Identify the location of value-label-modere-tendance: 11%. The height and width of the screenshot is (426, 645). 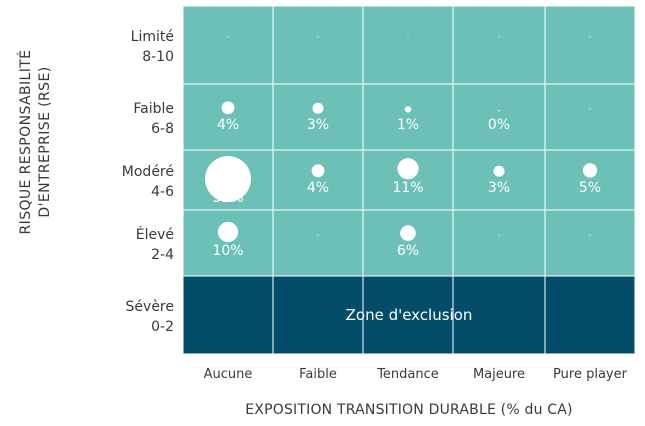
(407, 188).